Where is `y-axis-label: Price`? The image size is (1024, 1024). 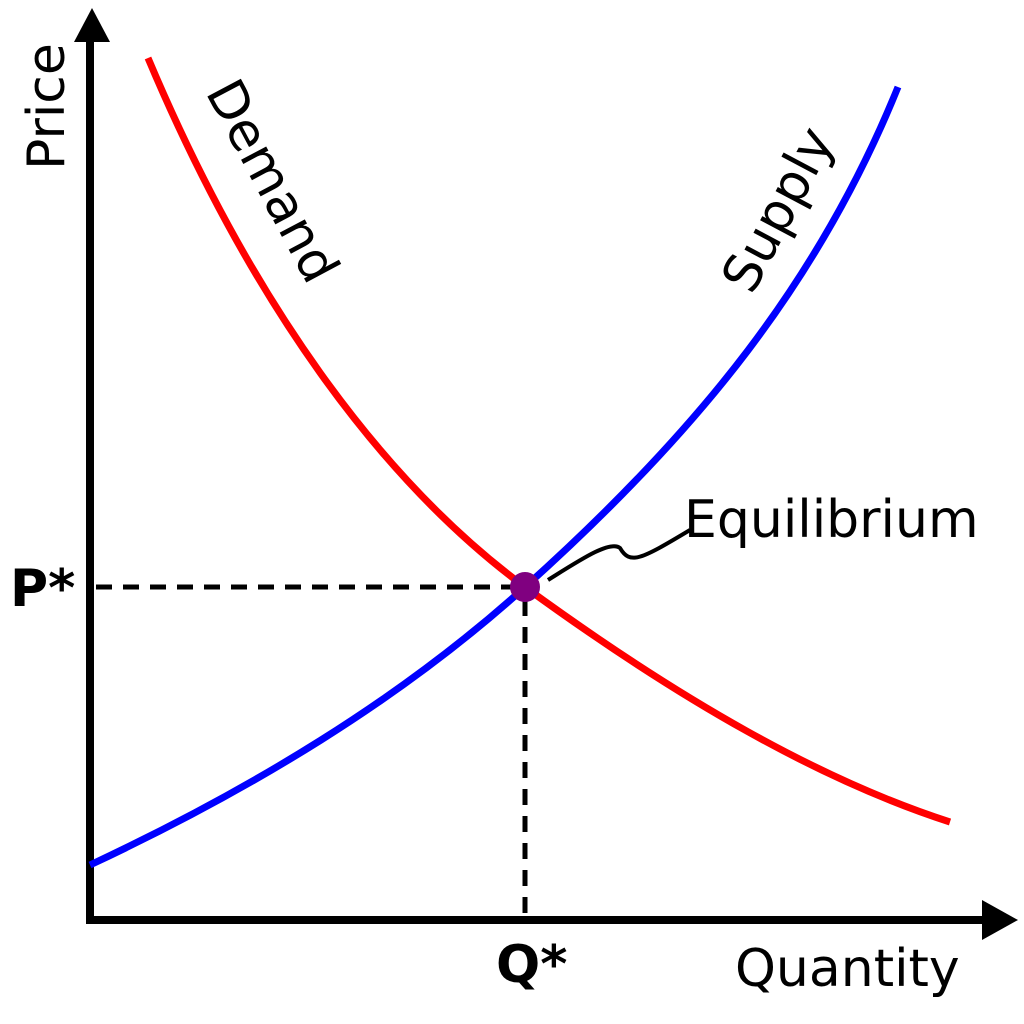 y-axis-label: Price is located at coordinates (47, 106).